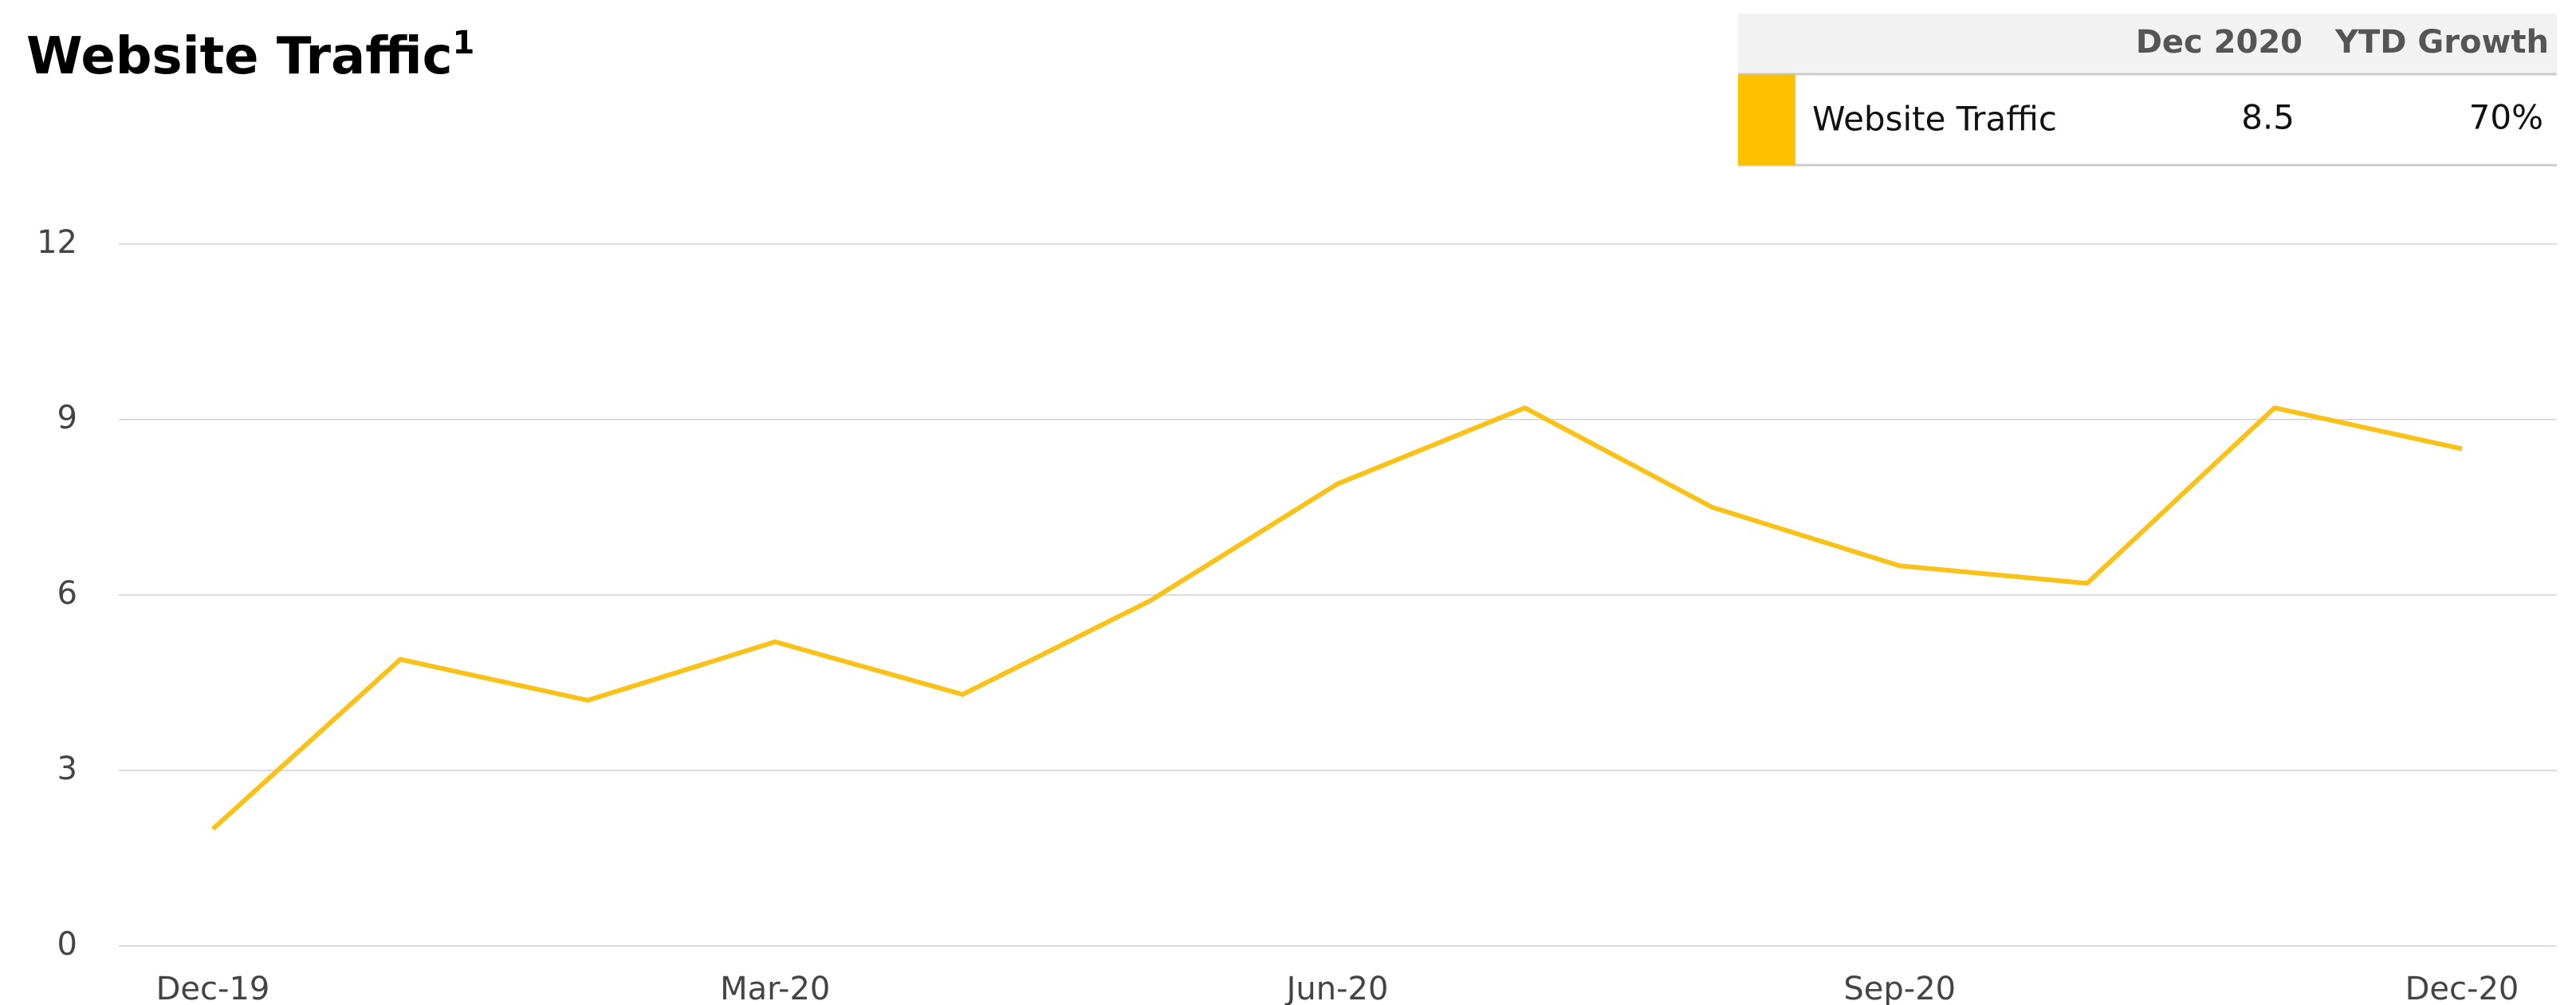 The height and width of the screenshot is (1005, 2576). What do you see at coordinates (57, 243) in the screenshot?
I see `y-tick-label: 12` at bounding box center [57, 243].